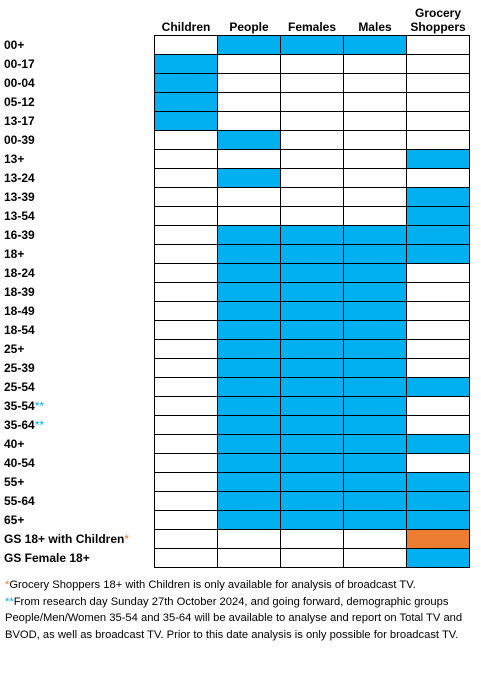 The height and width of the screenshot is (676, 481). I want to click on row-label: GS 18+ with Children*, so click(78, 539).